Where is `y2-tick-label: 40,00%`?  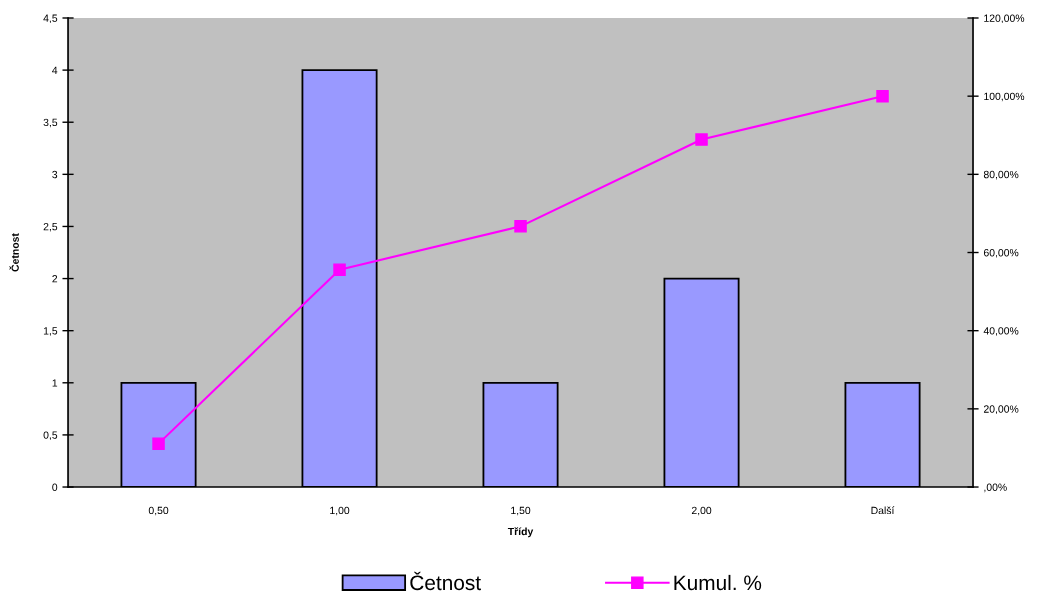
y2-tick-label: 40,00% is located at coordinates (1001, 331).